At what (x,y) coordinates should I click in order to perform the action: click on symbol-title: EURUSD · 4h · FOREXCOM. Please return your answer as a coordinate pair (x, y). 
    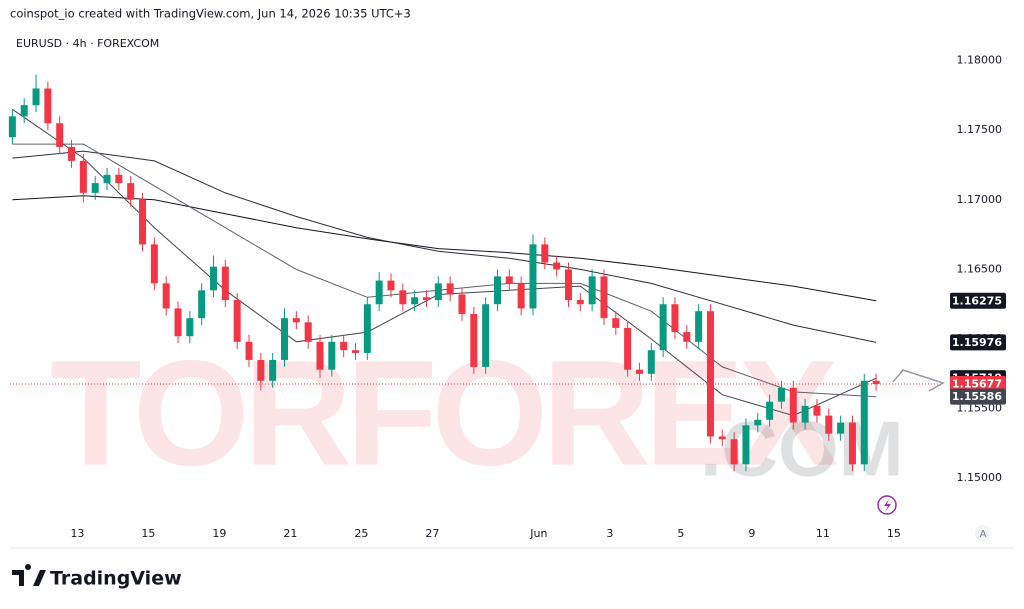
    Looking at the image, I should click on (87, 43).